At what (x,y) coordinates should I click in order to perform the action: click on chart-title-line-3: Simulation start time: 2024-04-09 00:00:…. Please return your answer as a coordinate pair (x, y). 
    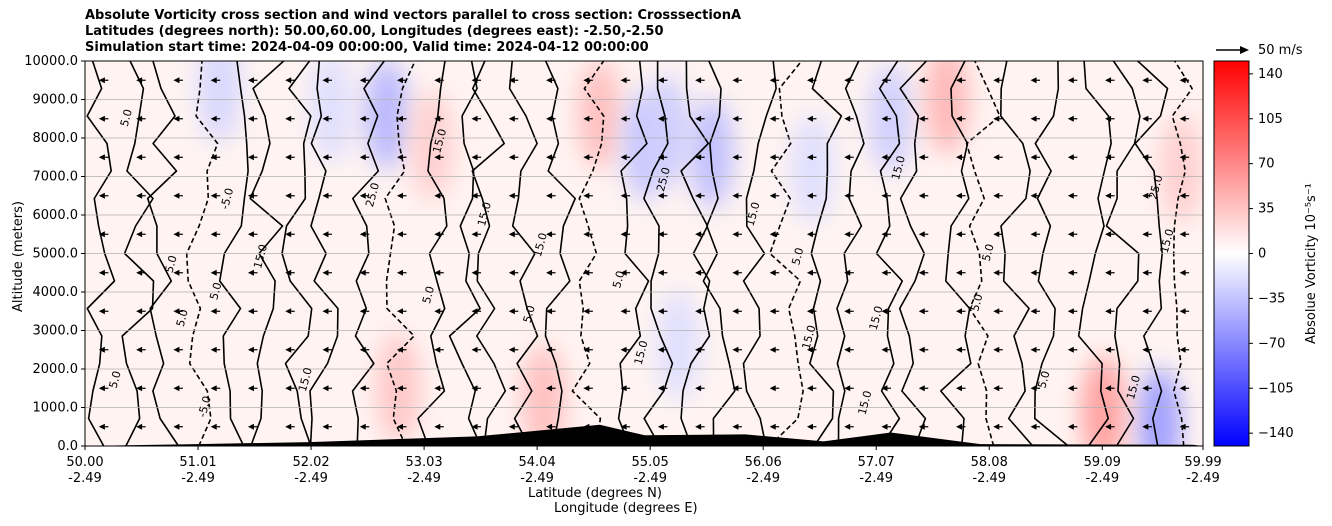
    Looking at the image, I should click on (367, 47).